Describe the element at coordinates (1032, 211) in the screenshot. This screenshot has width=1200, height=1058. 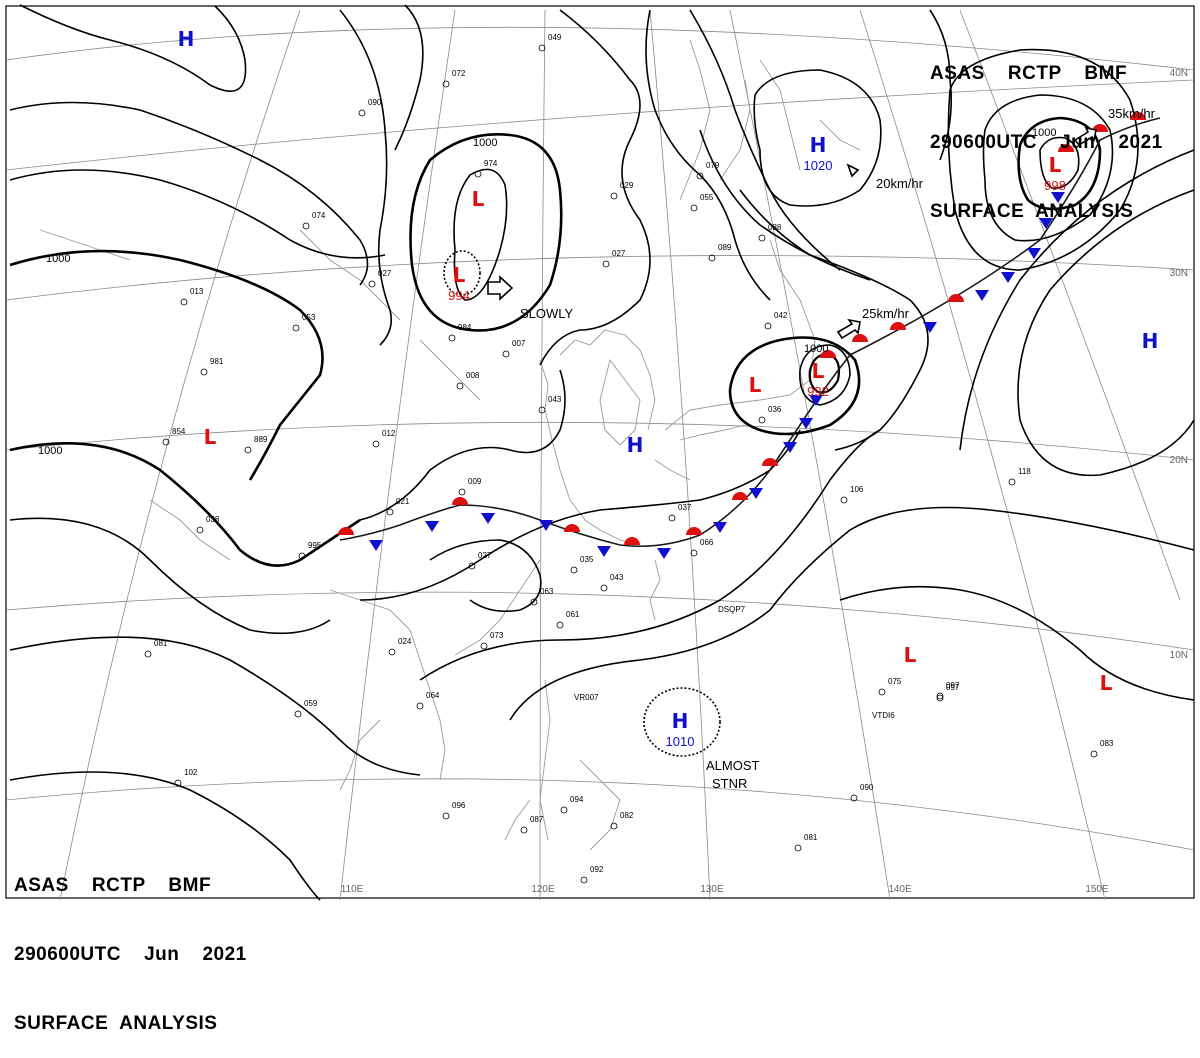
I see `header-title: SURFACE ANALYSIS` at that location.